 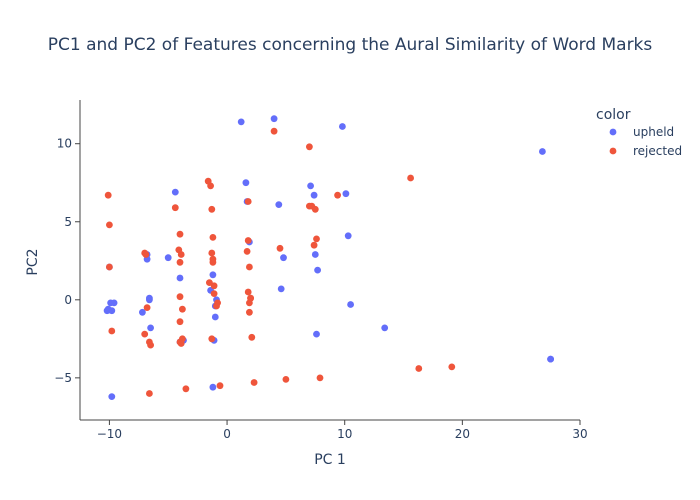 I want to click on x-tick-label: 0, so click(x=227, y=434).